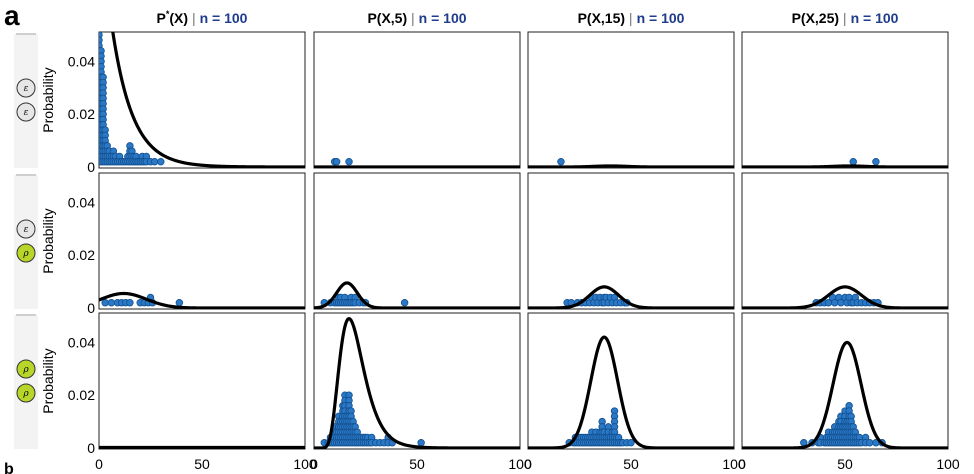  What do you see at coordinates (168, 14) in the screenshot?
I see `column-title-superscript: *` at bounding box center [168, 14].